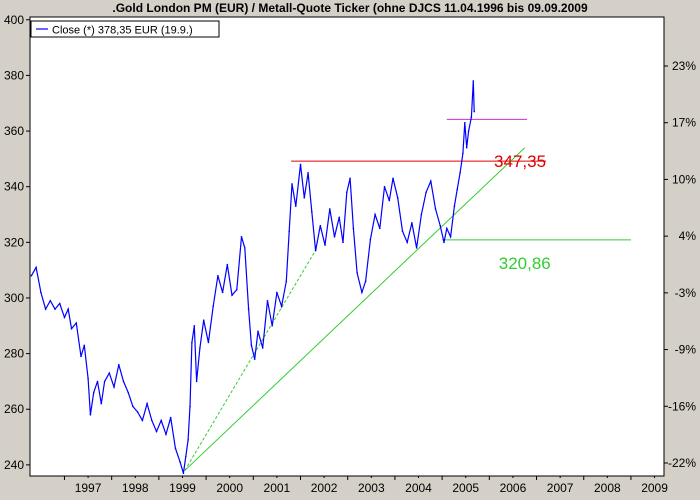  I want to click on legend-label: Close (*) 378,35 EUR (19.9.), so click(122, 31).